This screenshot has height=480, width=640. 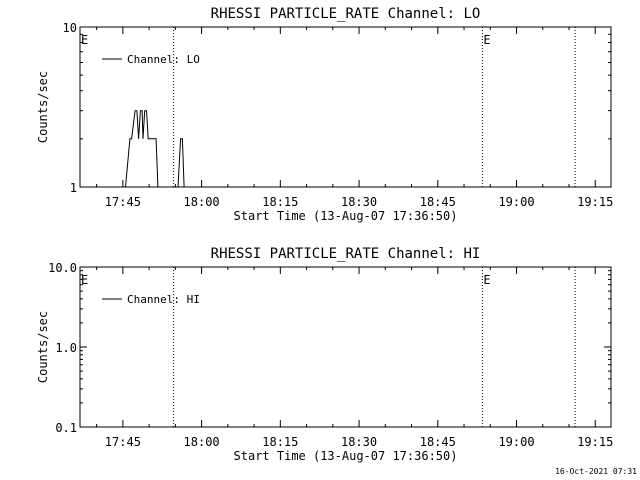 What do you see at coordinates (66, 348) in the screenshot?
I see `y-tick-label: 1.0` at bounding box center [66, 348].